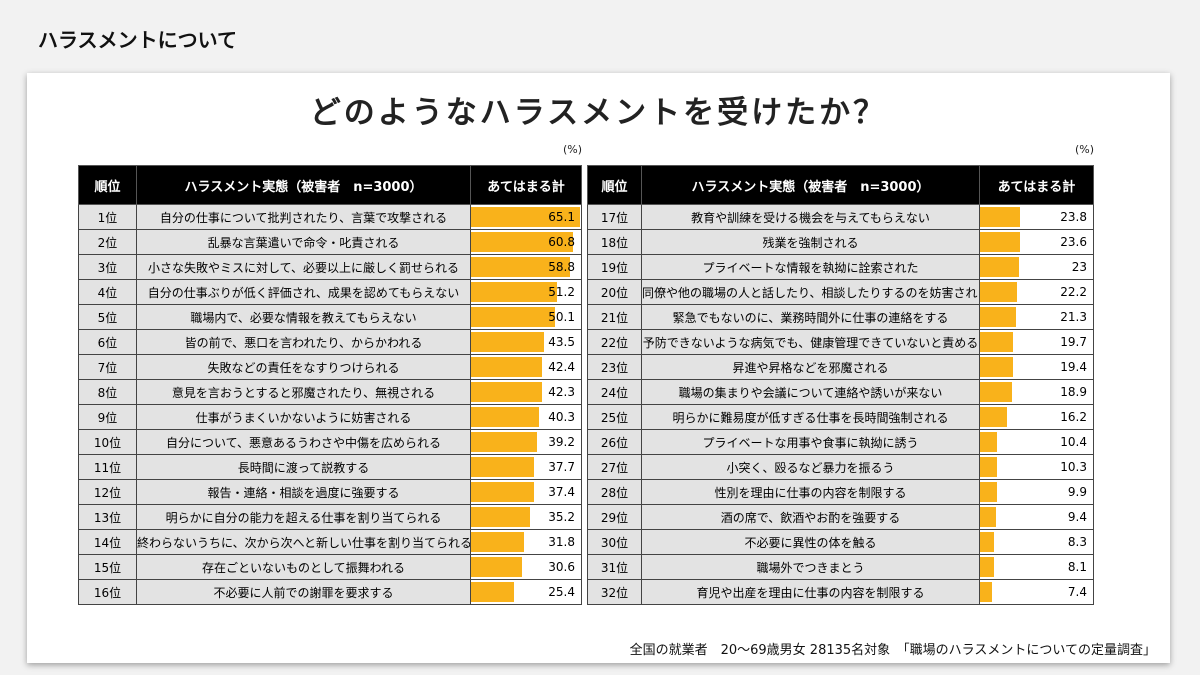  I want to click on header-row: 順位 ハラスメント実態（被害者 n=3000） あてはまる計, so click(330, 185).